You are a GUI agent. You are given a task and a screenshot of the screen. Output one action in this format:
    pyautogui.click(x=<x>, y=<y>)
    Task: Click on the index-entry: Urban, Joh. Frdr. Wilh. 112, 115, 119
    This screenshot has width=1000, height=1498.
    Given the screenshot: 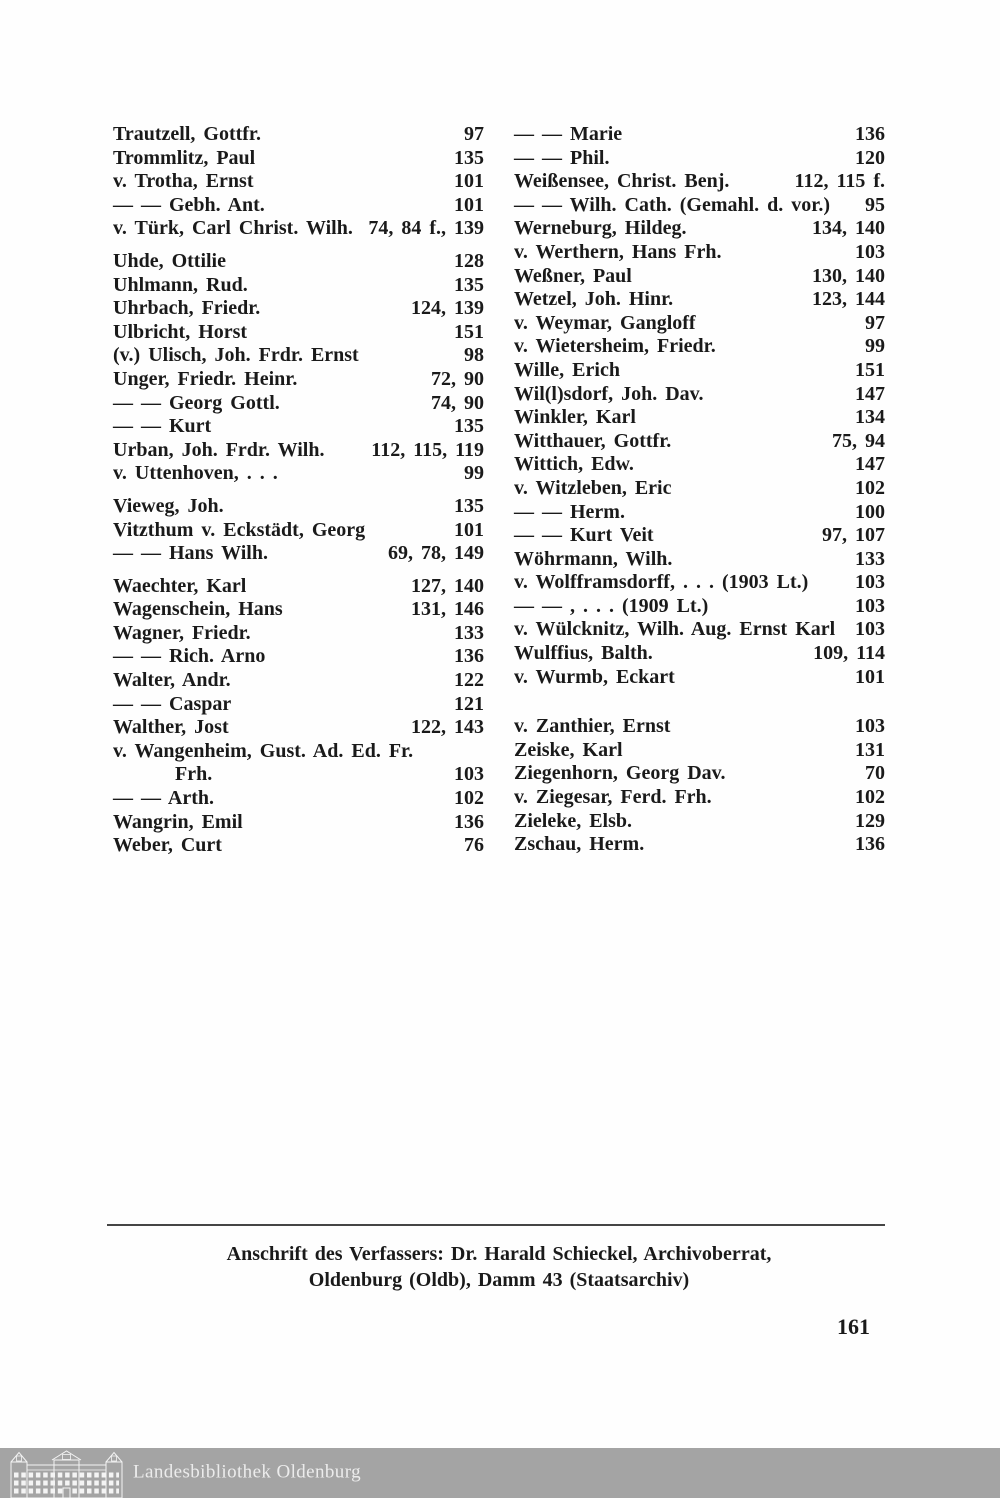 What is the action you would take?
    pyautogui.click(x=298, y=451)
    